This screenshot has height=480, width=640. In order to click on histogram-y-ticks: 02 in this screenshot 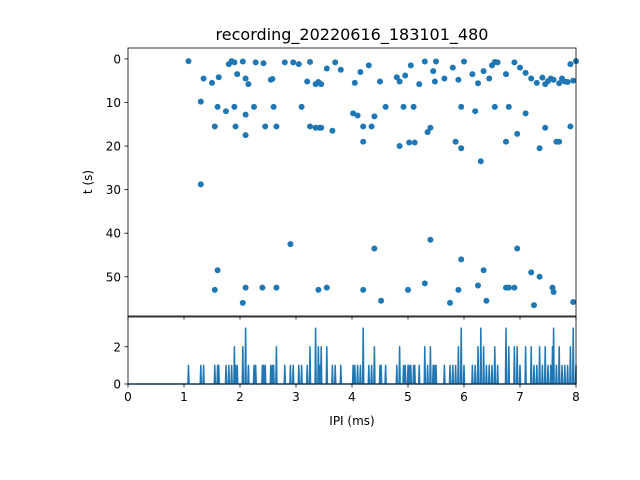, I will do `click(120, 366)`.